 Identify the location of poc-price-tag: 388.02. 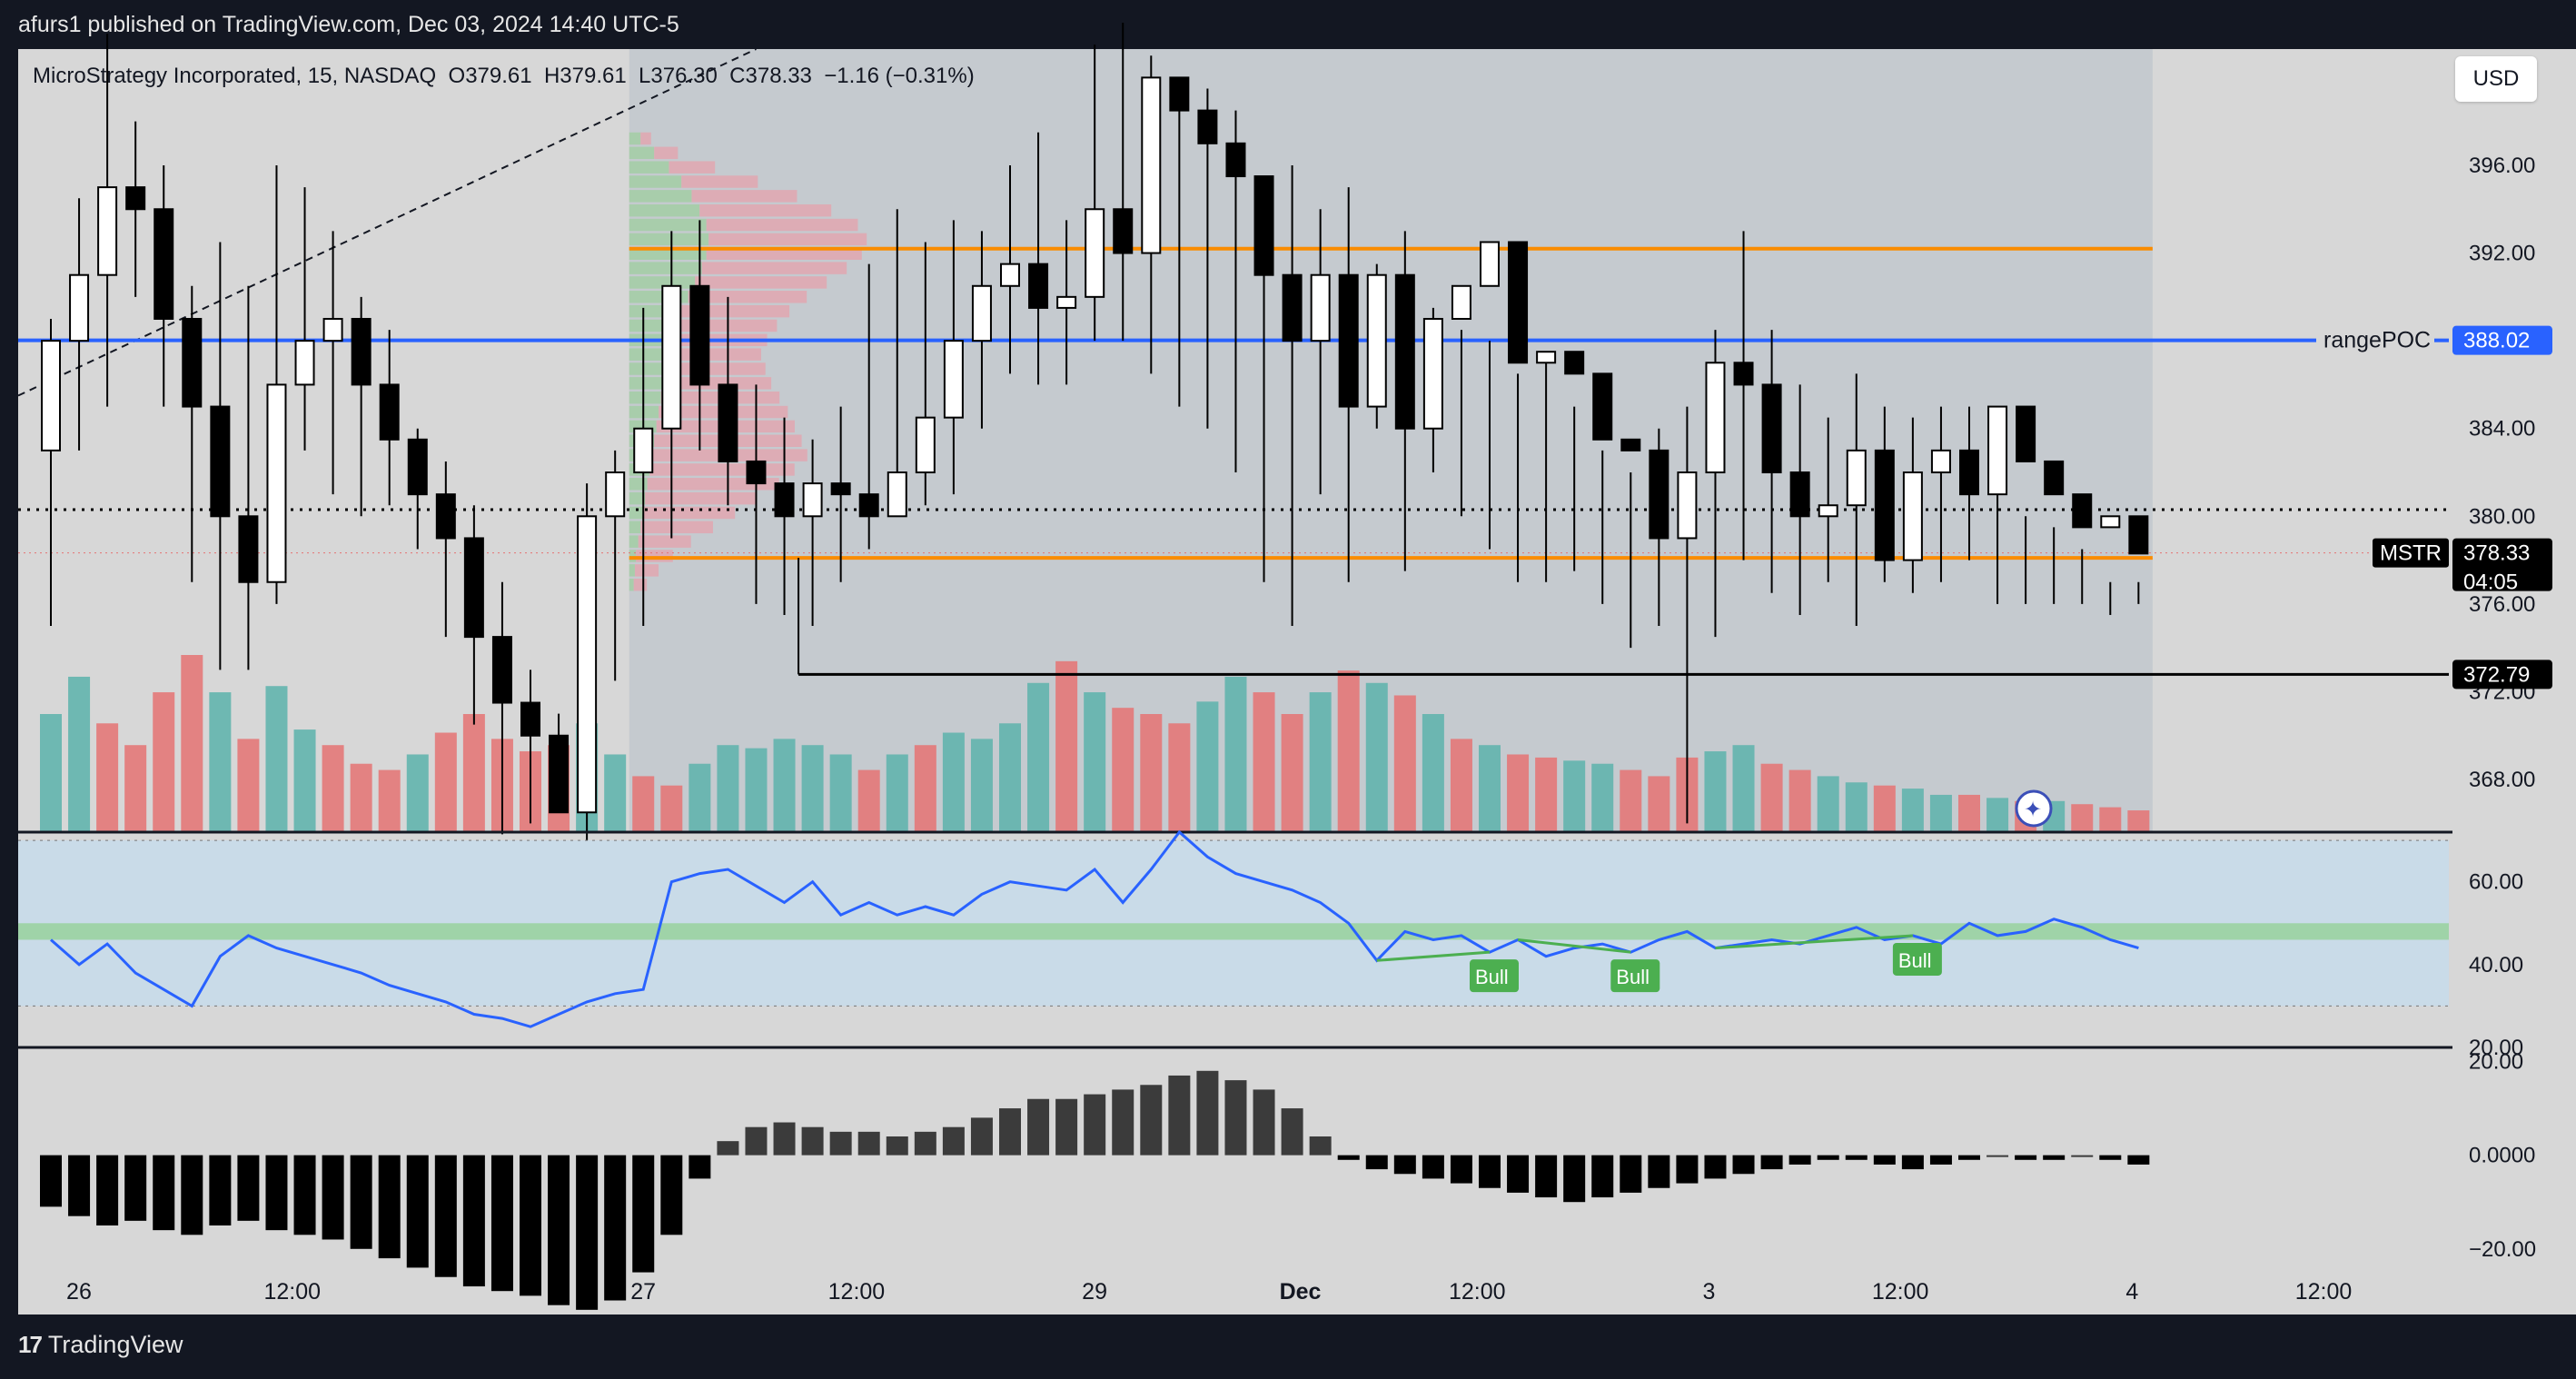
(2496, 341).